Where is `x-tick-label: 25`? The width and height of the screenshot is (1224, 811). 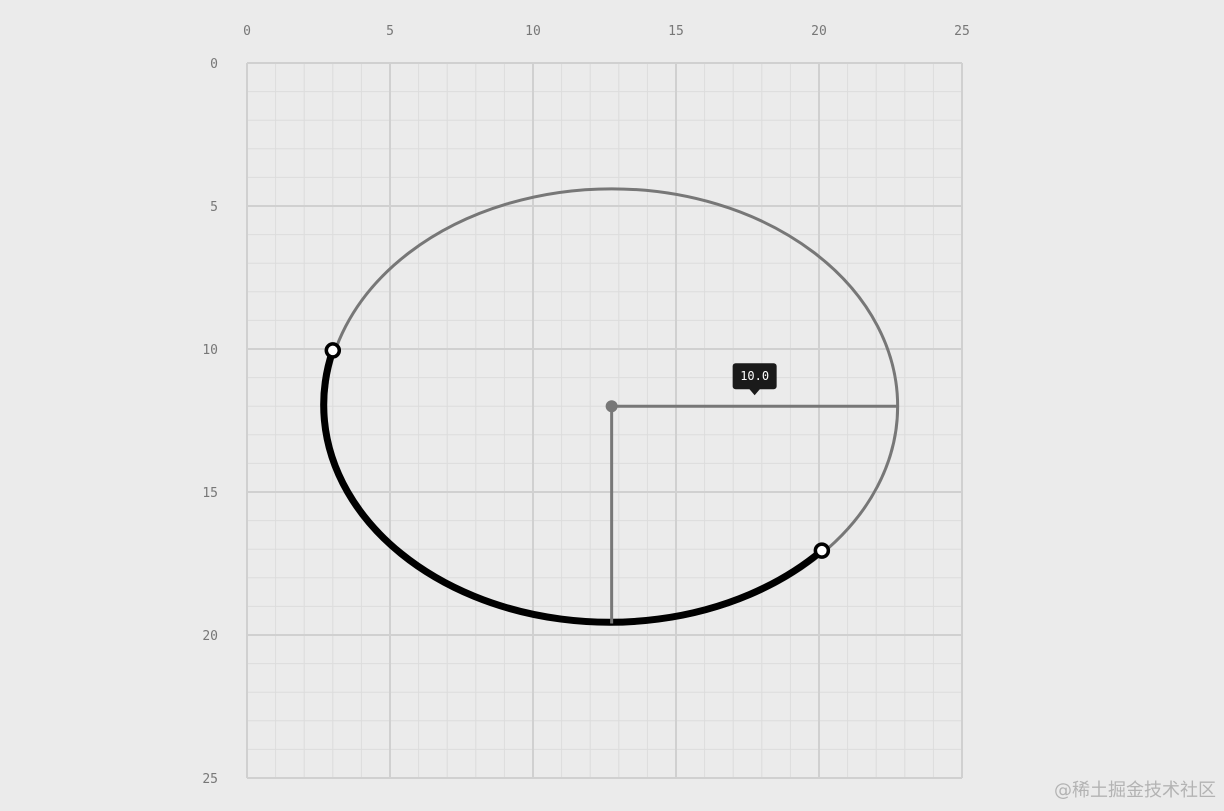 x-tick-label: 25 is located at coordinates (962, 31).